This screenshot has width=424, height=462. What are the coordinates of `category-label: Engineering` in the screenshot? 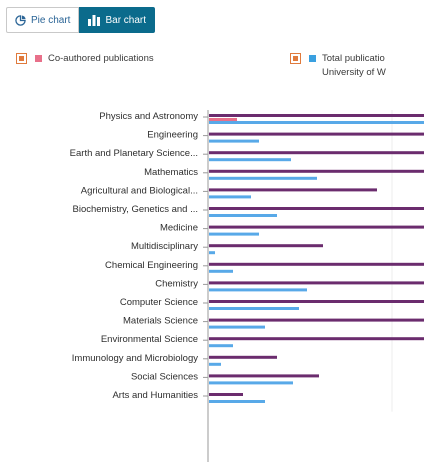 It's located at (172, 135).